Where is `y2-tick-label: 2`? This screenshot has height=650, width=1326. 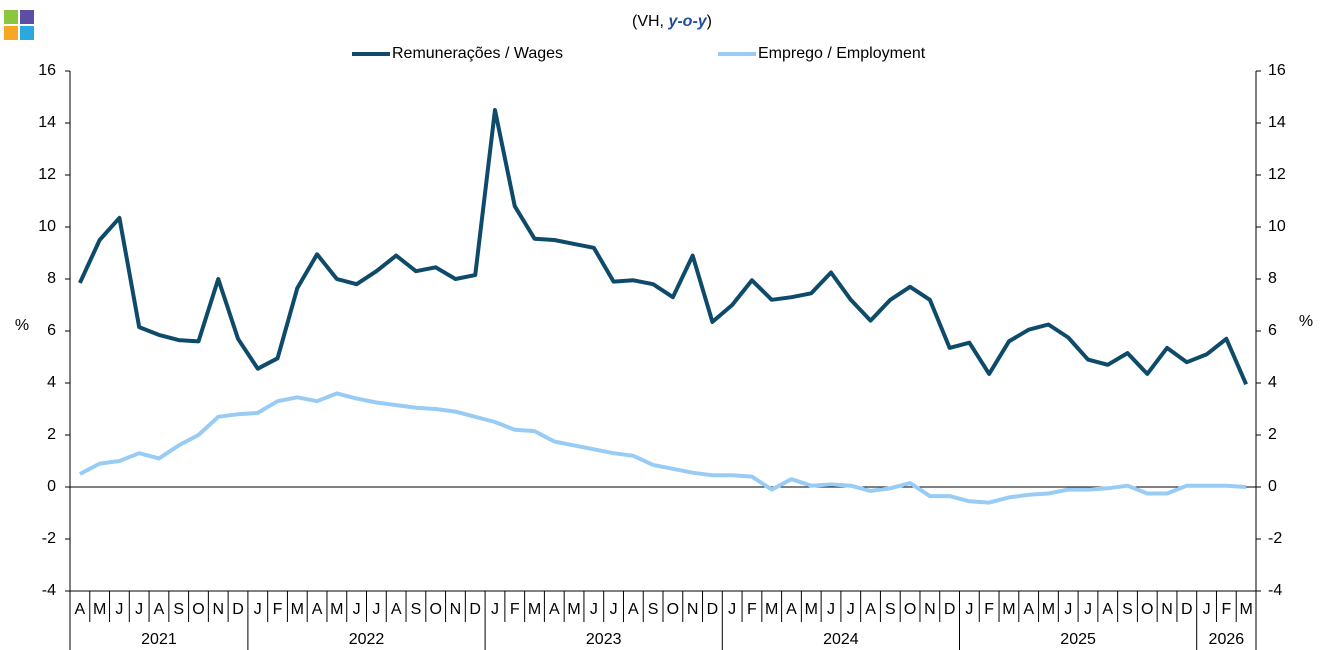
y2-tick-label: 2 is located at coordinates (1272, 434).